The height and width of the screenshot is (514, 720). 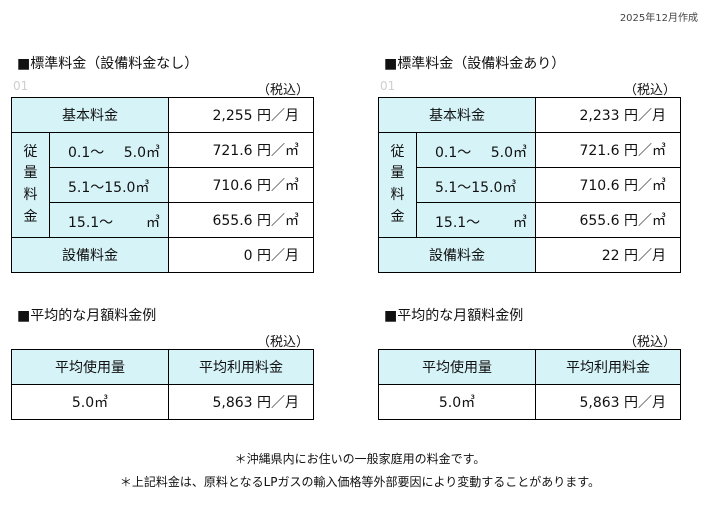 I want to click on equipment-fee-row: 設備料金 0 円／月, so click(x=162, y=255).